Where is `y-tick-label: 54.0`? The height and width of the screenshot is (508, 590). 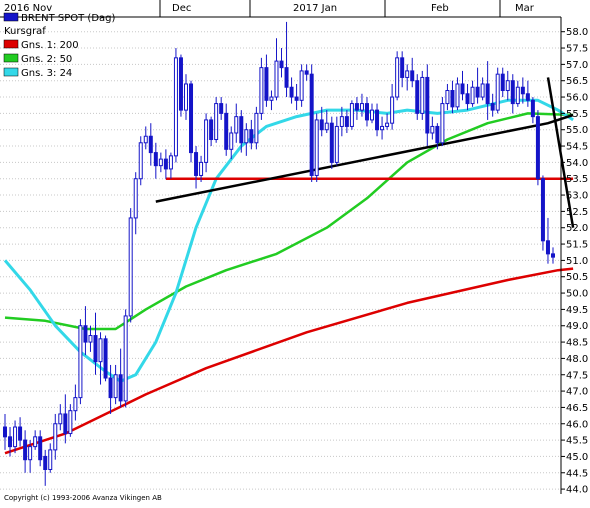 y-tick-label: 54.0 is located at coordinates (577, 163).